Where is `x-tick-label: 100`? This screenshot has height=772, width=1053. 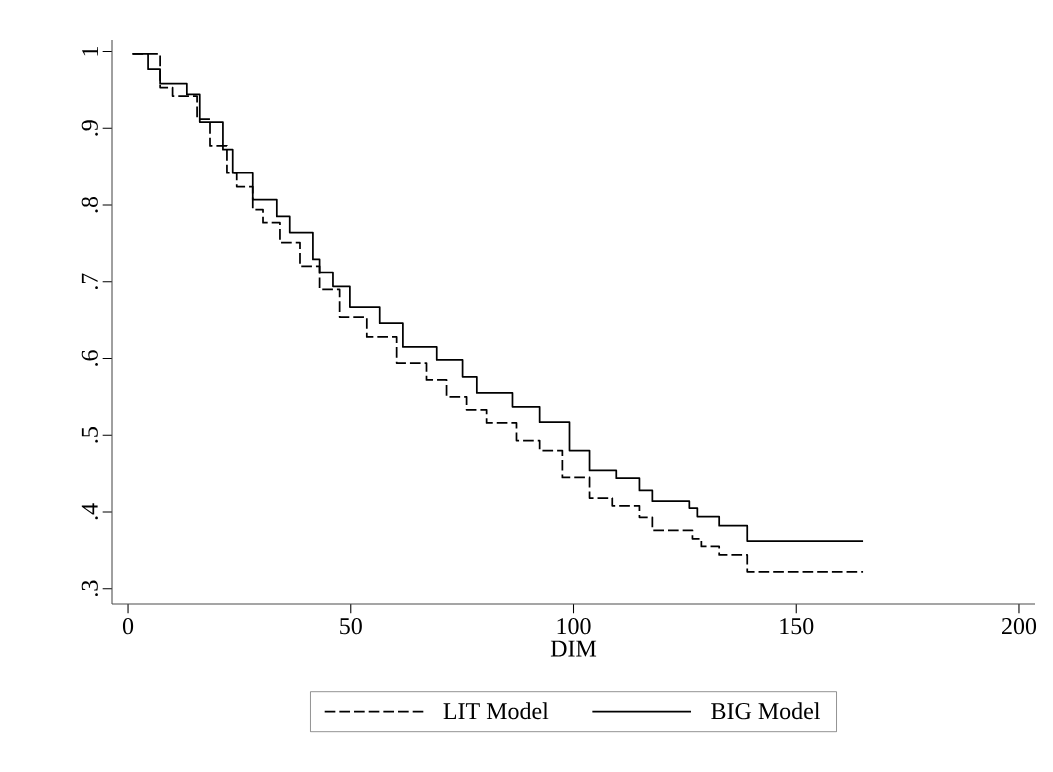
x-tick-label: 100 is located at coordinates (574, 626).